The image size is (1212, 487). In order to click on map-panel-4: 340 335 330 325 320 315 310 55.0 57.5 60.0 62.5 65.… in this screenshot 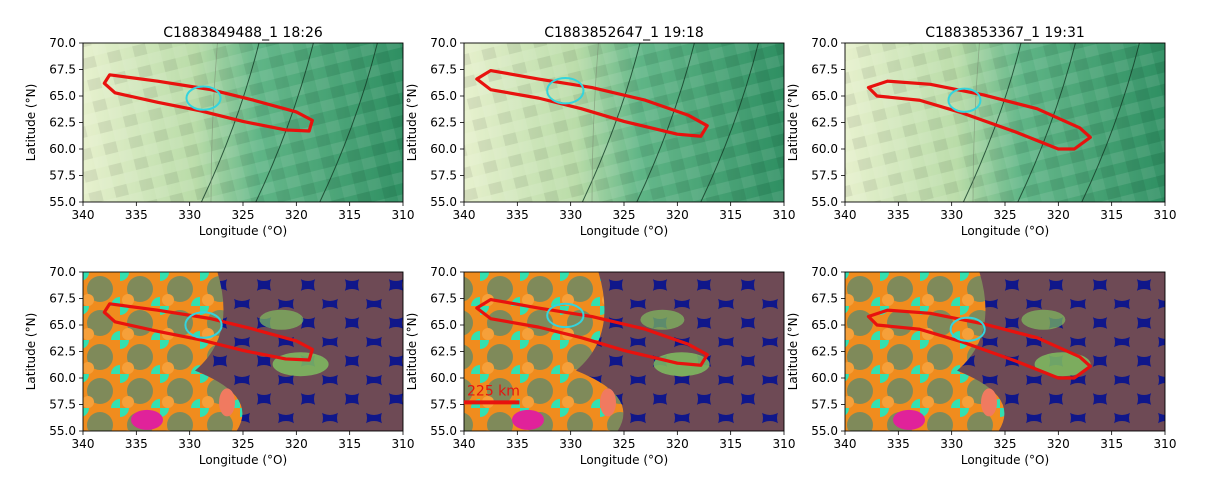, I will do `click(219, 366)`.